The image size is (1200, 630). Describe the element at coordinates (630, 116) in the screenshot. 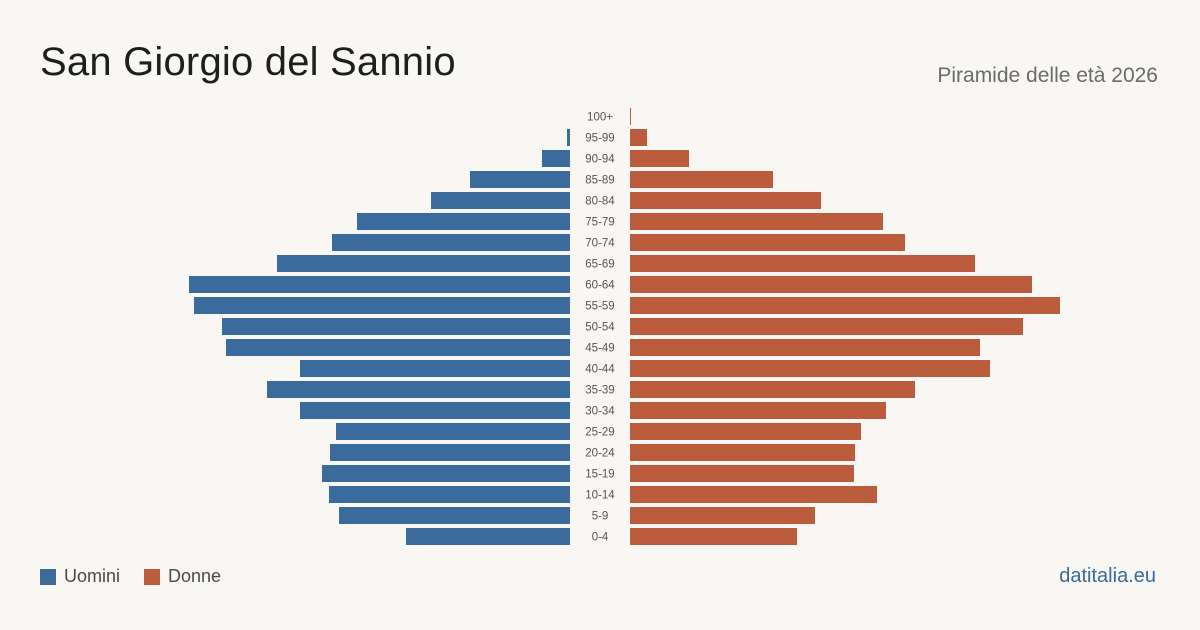

I see `bar-women-100+` at that location.